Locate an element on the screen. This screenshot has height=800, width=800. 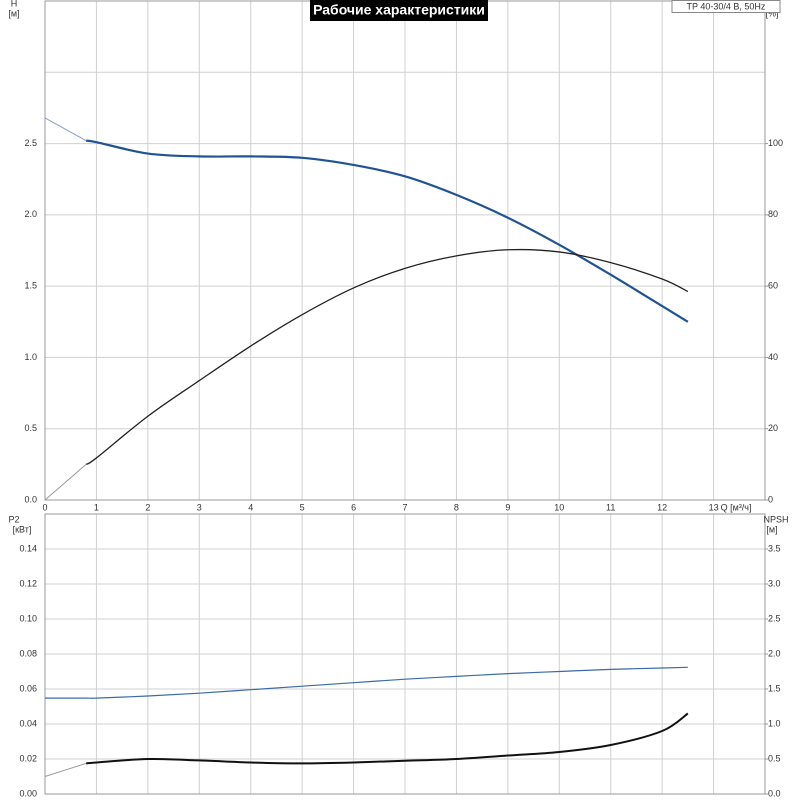
x-tick-label: 13 is located at coordinates (714, 507).